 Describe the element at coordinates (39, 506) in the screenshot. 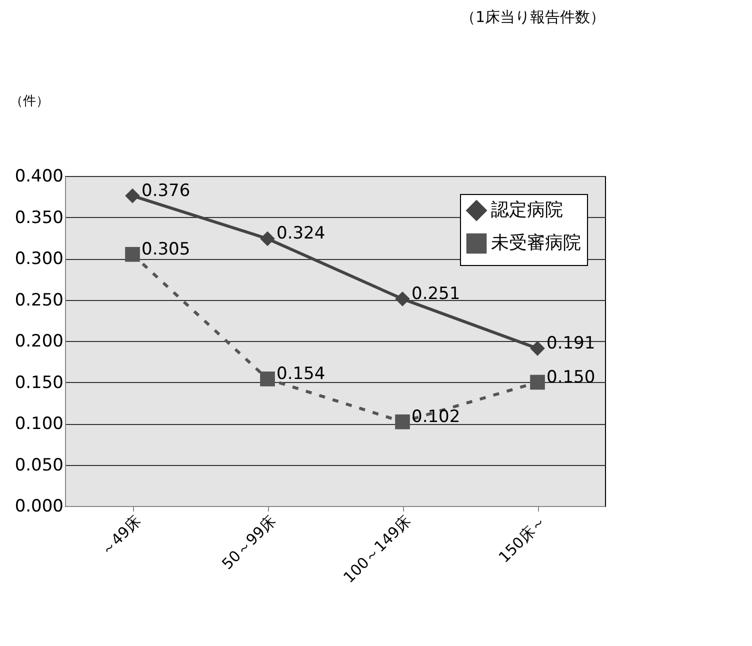

I see `y-tick-label: 0.000` at that location.